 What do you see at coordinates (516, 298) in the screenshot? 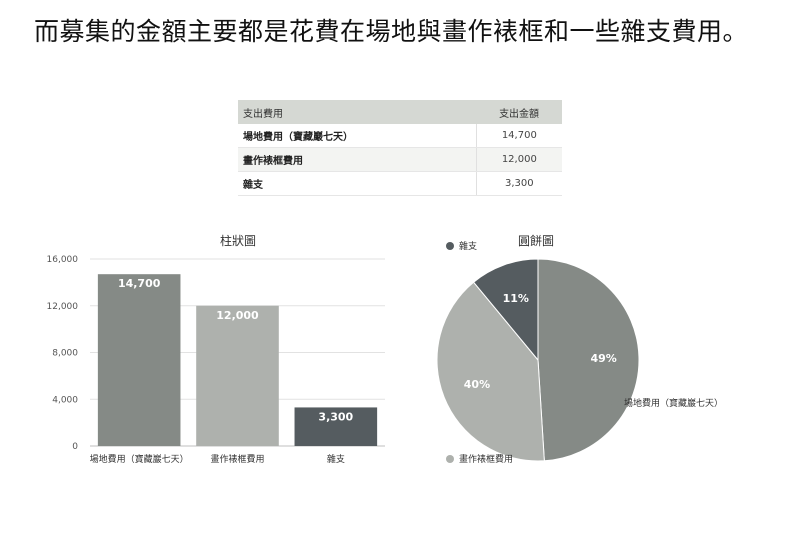
I see `pie-value-label: 11%` at bounding box center [516, 298].